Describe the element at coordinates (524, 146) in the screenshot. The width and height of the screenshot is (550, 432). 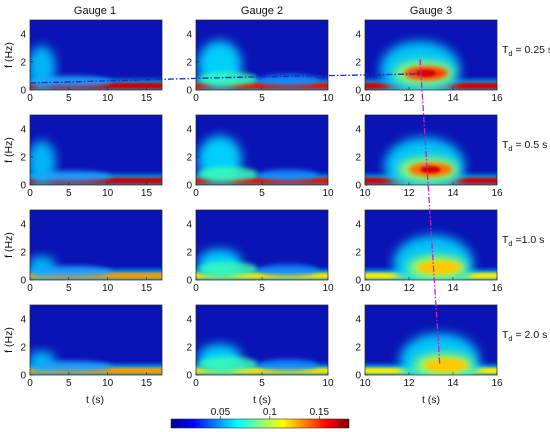
I see `row-label-duration: Td = 0.5 s` at that location.